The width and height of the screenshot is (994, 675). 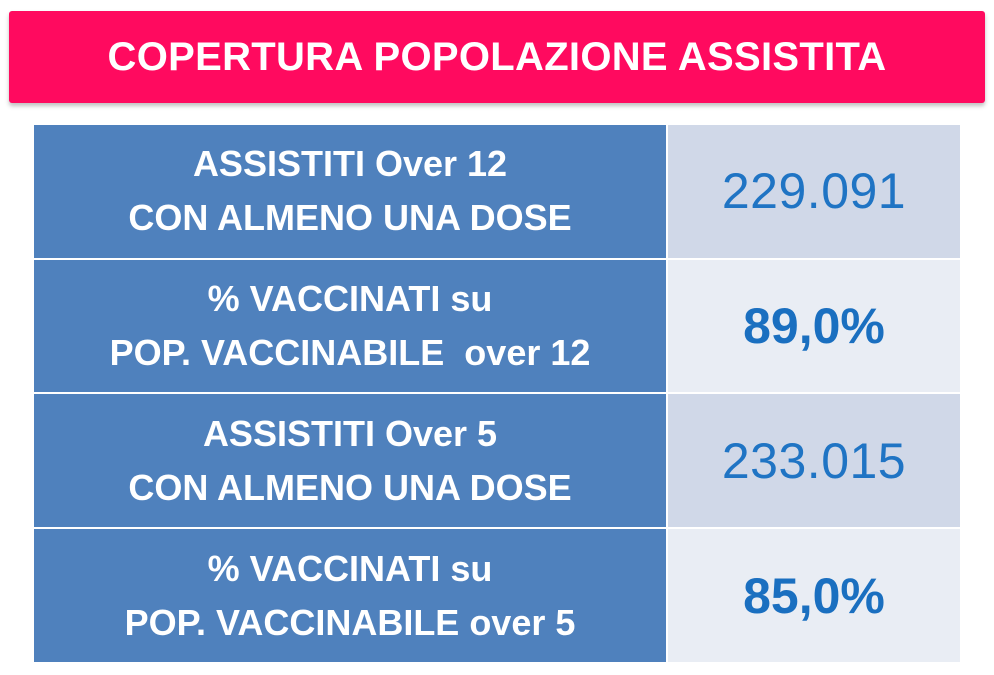 What do you see at coordinates (351, 192) in the screenshot?
I see `row-label: ASSISTITI Over 12 CON ALMENO UNA DOSE` at bounding box center [351, 192].